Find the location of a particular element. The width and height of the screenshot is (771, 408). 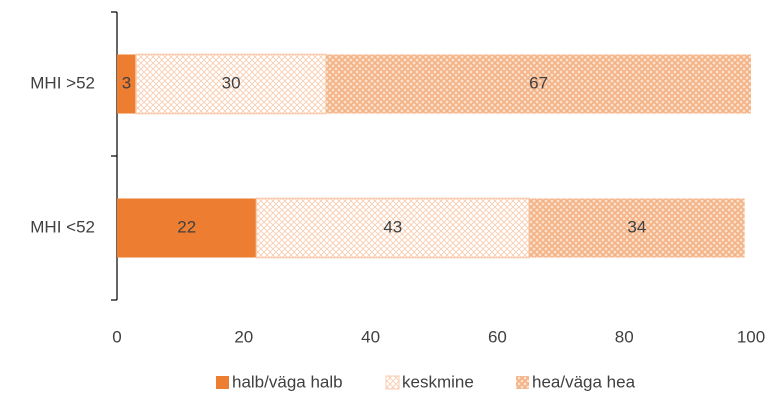

y-tick-label: MHI <52 is located at coordinates (62, 226).